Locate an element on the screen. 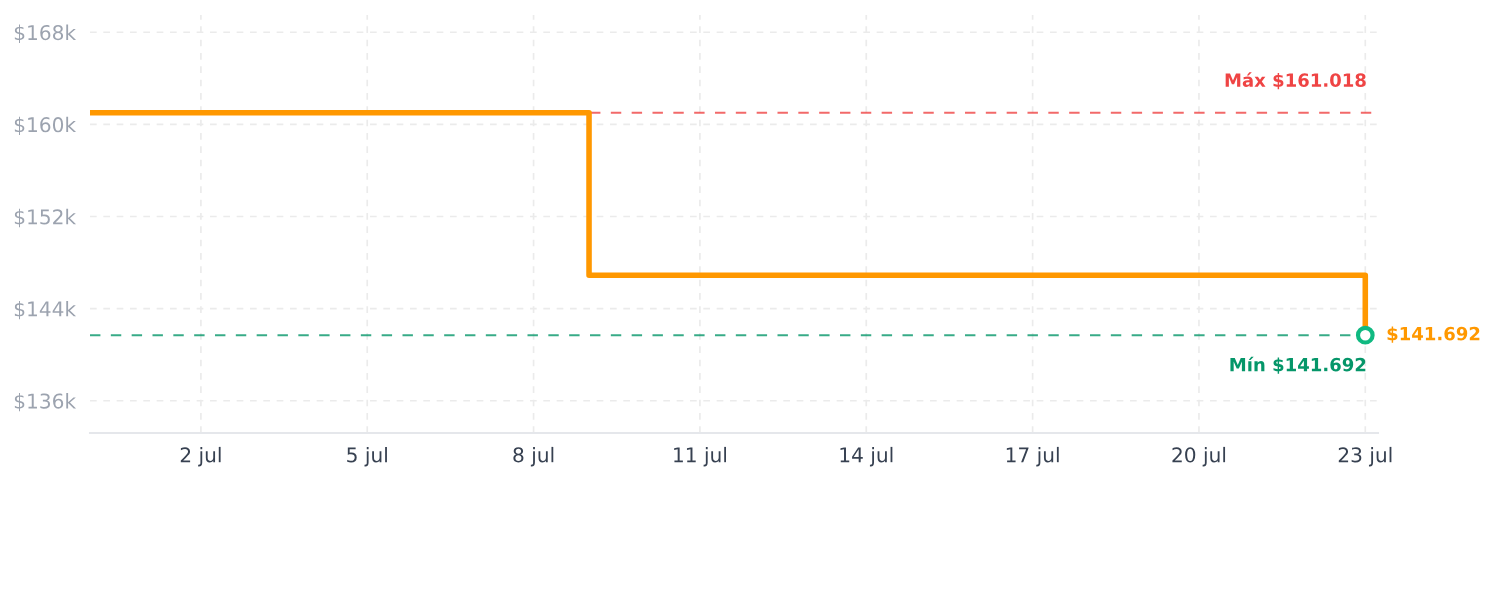 This screenshot has width=1505, height=607. data-label: $141.692 is located at coordinates (1433, 334).